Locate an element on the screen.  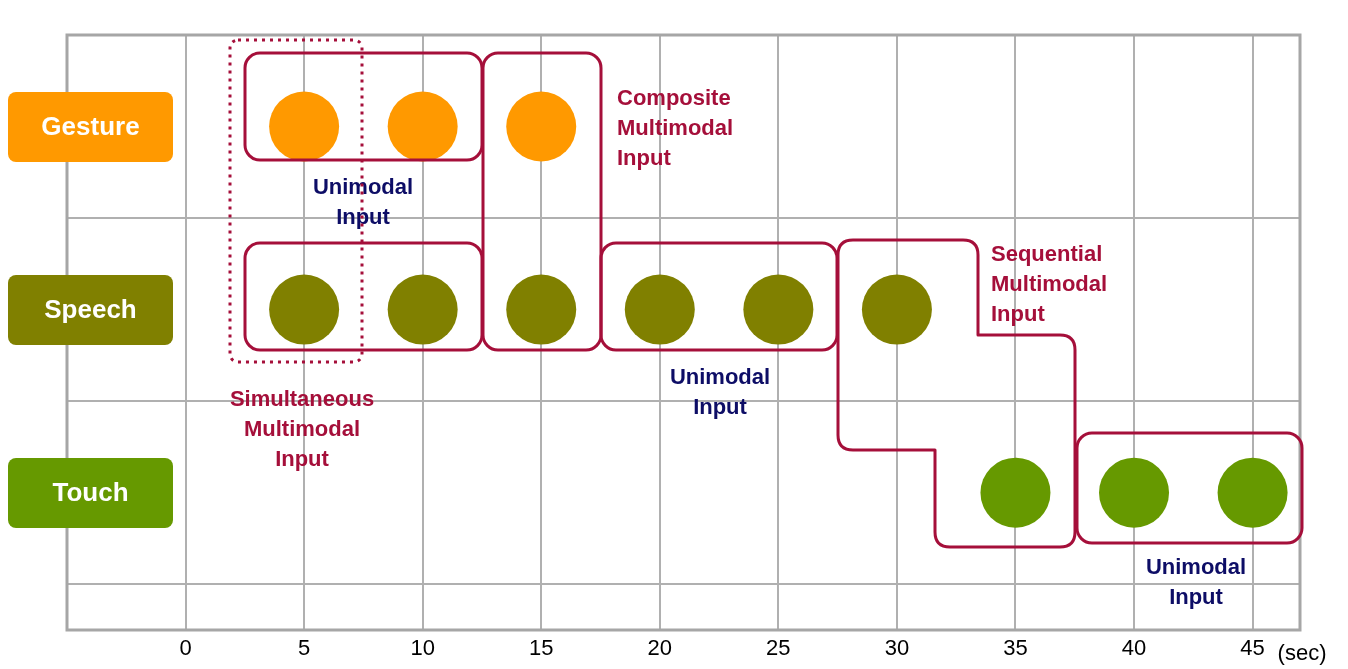
annotation: Sequential Multimodal Input is located at coordinates (1049, 284).